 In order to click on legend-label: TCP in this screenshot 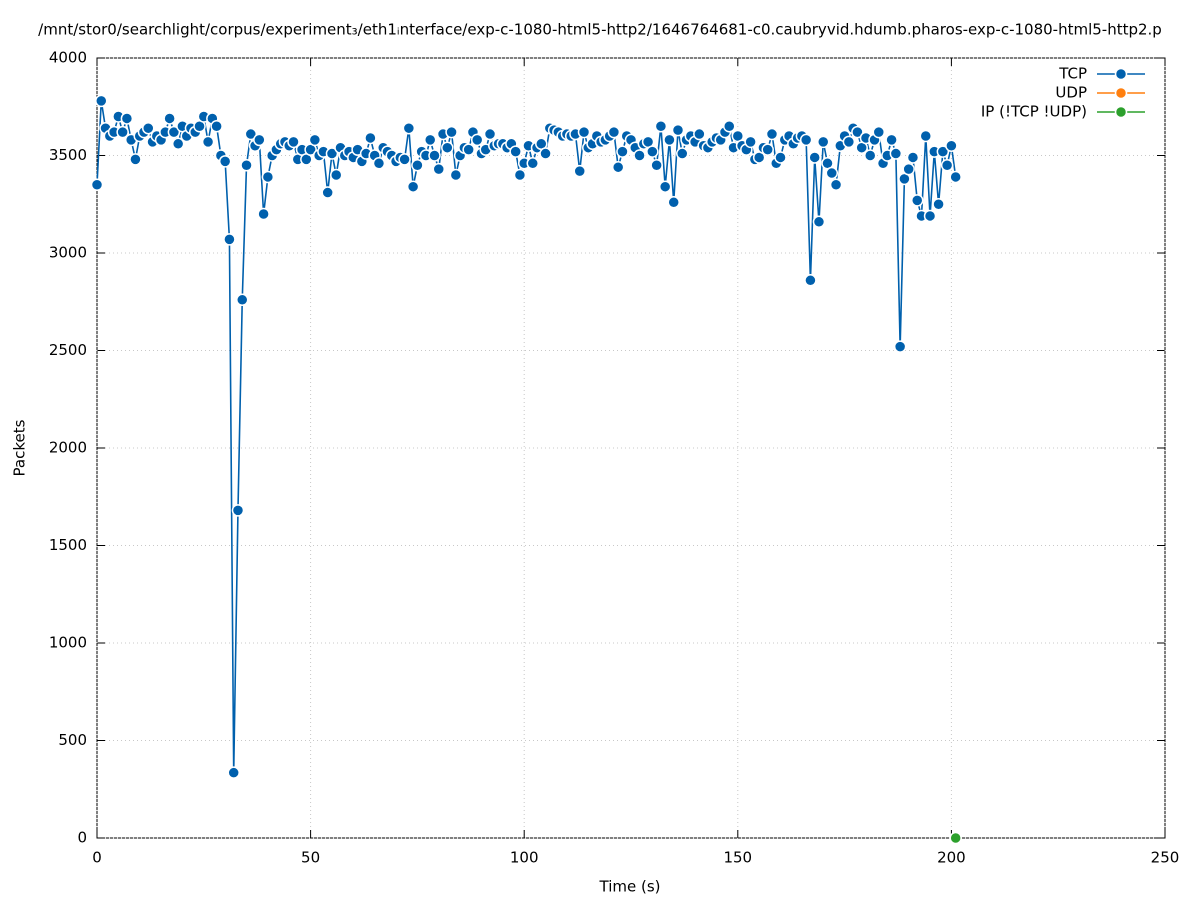, I will do `click(1072, 74)`.